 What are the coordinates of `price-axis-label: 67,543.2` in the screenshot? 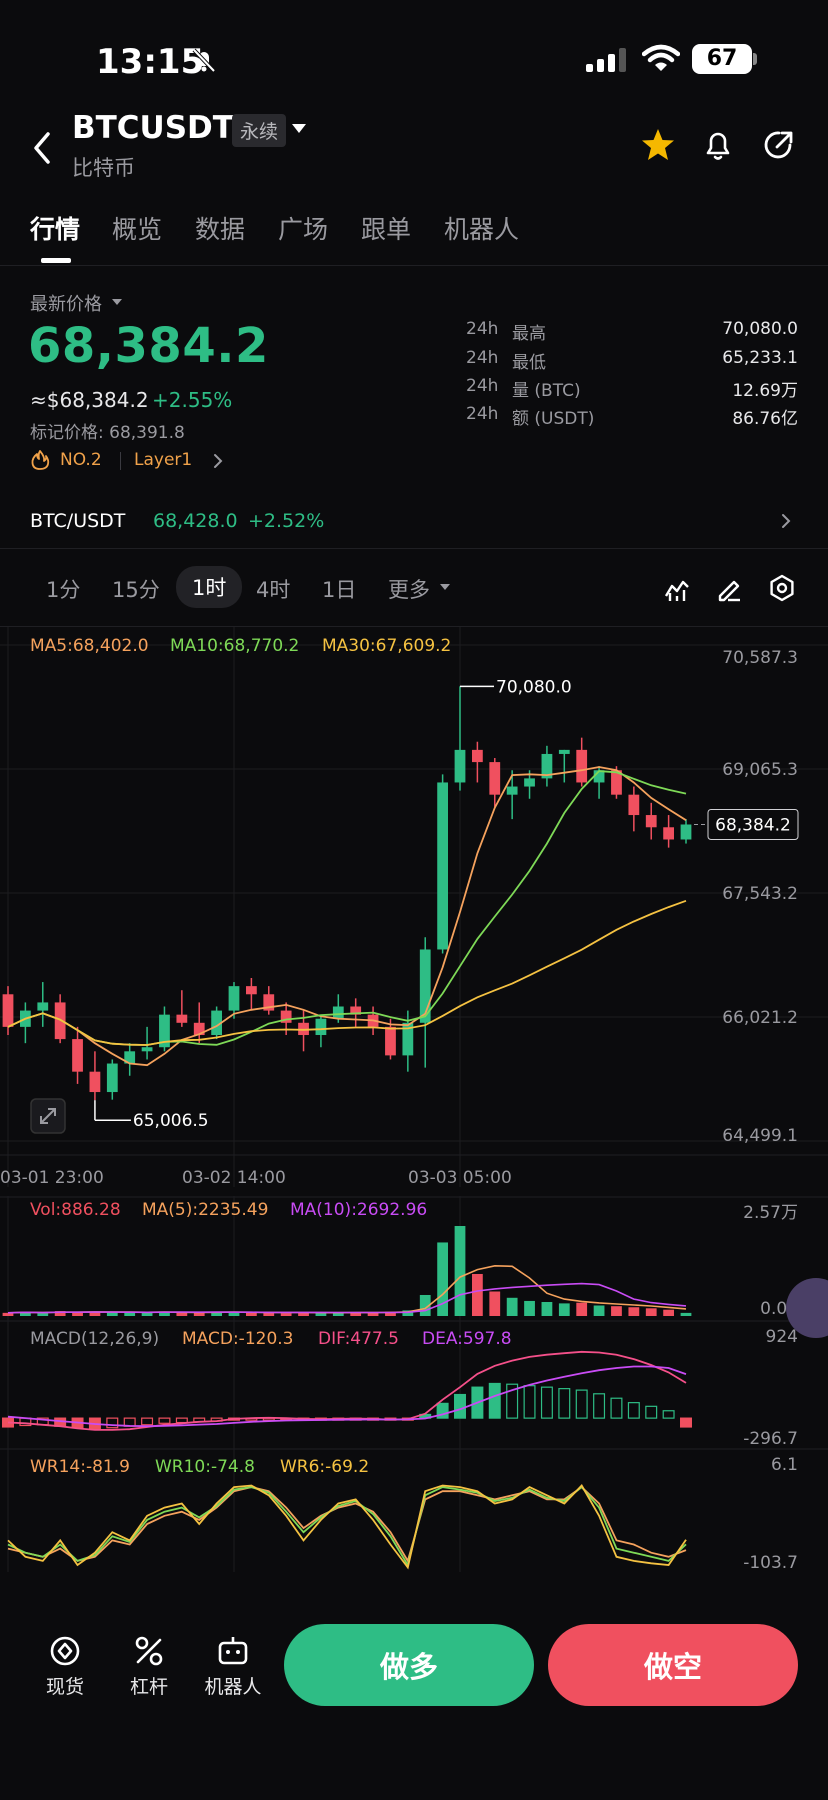 It's located at (760, 894).